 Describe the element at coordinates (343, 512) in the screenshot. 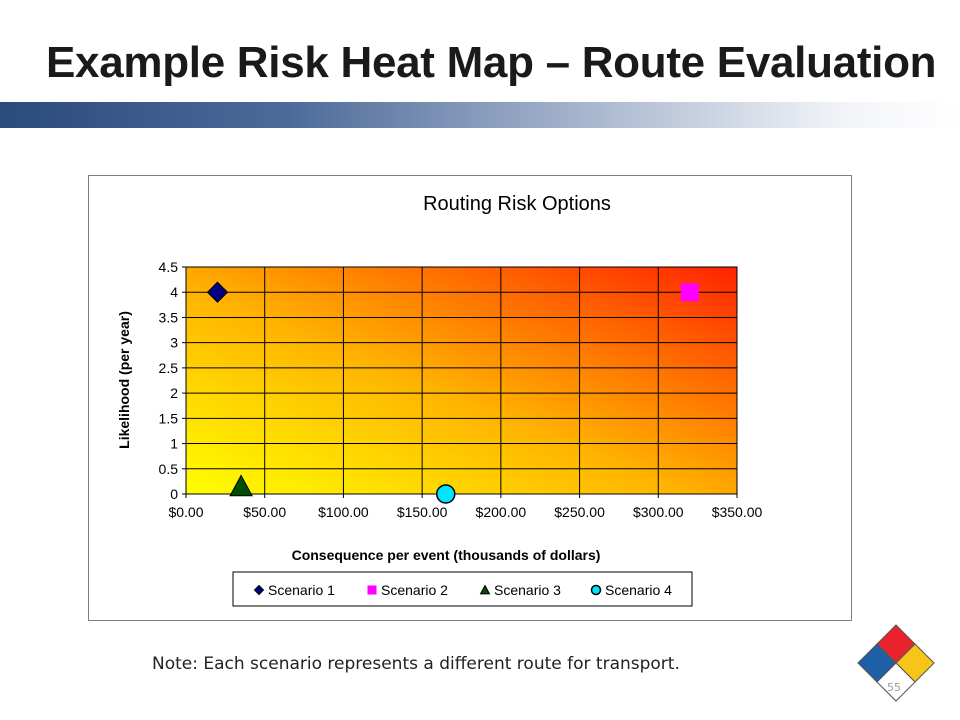

I see `x-tick-label: $100.00` at that location.